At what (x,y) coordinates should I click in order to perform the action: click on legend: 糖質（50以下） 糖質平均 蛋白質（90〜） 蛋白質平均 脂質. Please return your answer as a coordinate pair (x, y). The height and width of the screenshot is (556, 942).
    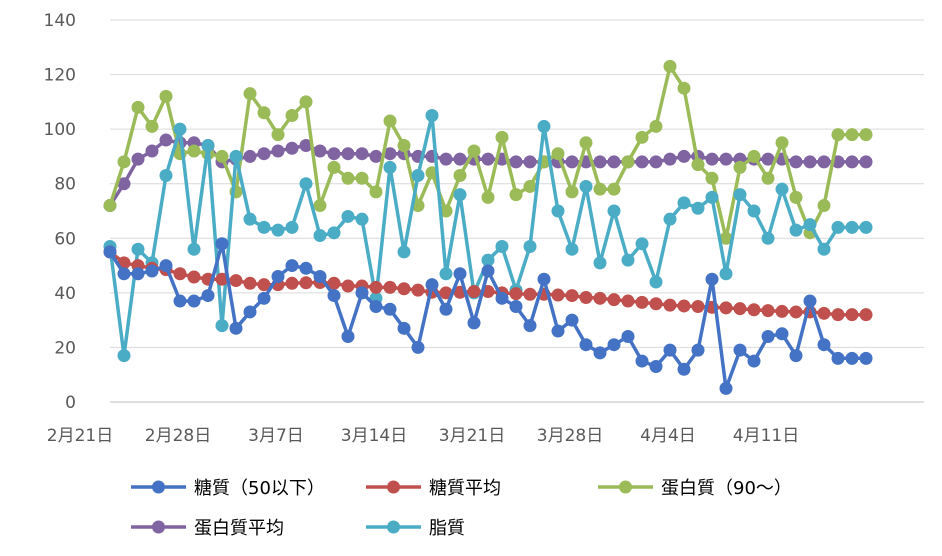
    Looking at the image, I should click on (461, 508).